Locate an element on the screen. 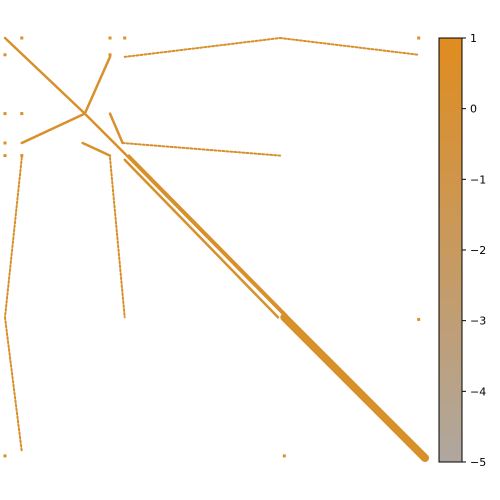 This screenshot has width=500, height=500. colorbar-tick-label: −5 is located at coordinates (478, 462).